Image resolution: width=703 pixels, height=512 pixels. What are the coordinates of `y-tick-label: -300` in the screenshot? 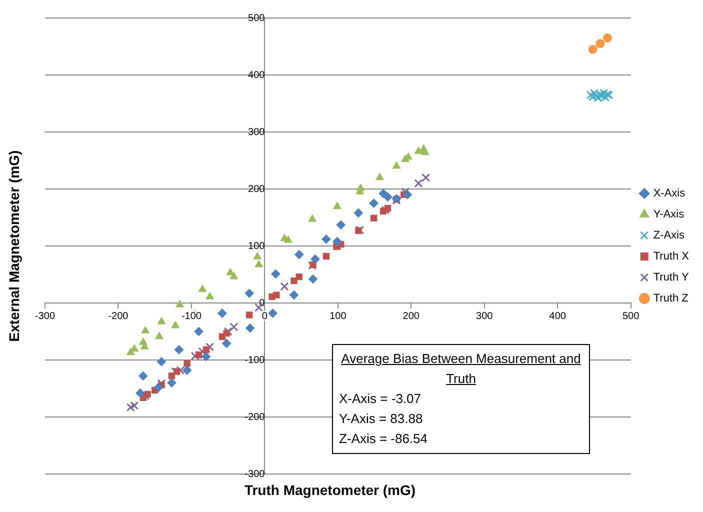 It's located at (255, 474).